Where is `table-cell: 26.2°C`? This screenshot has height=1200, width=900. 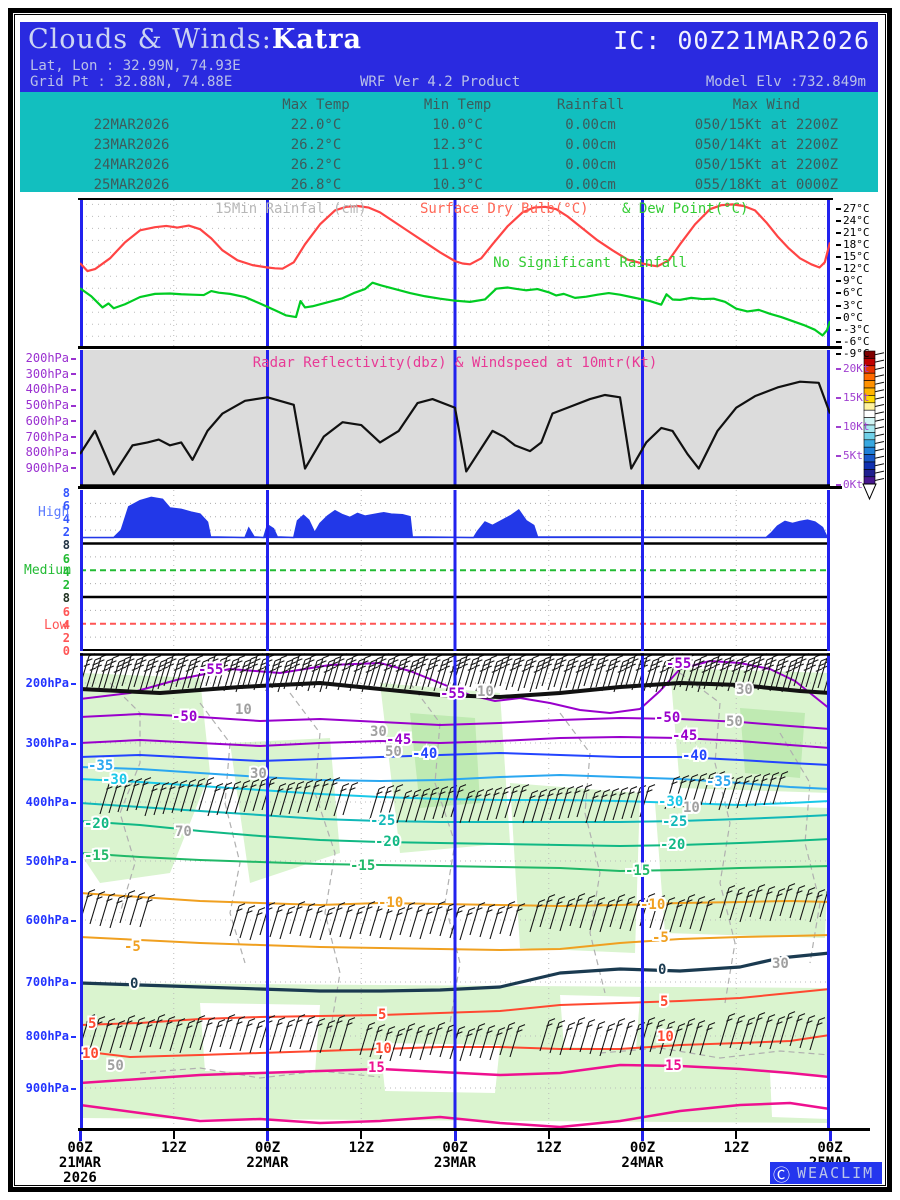
table-cell: 26.2°C is located at coordinates (316, 165).